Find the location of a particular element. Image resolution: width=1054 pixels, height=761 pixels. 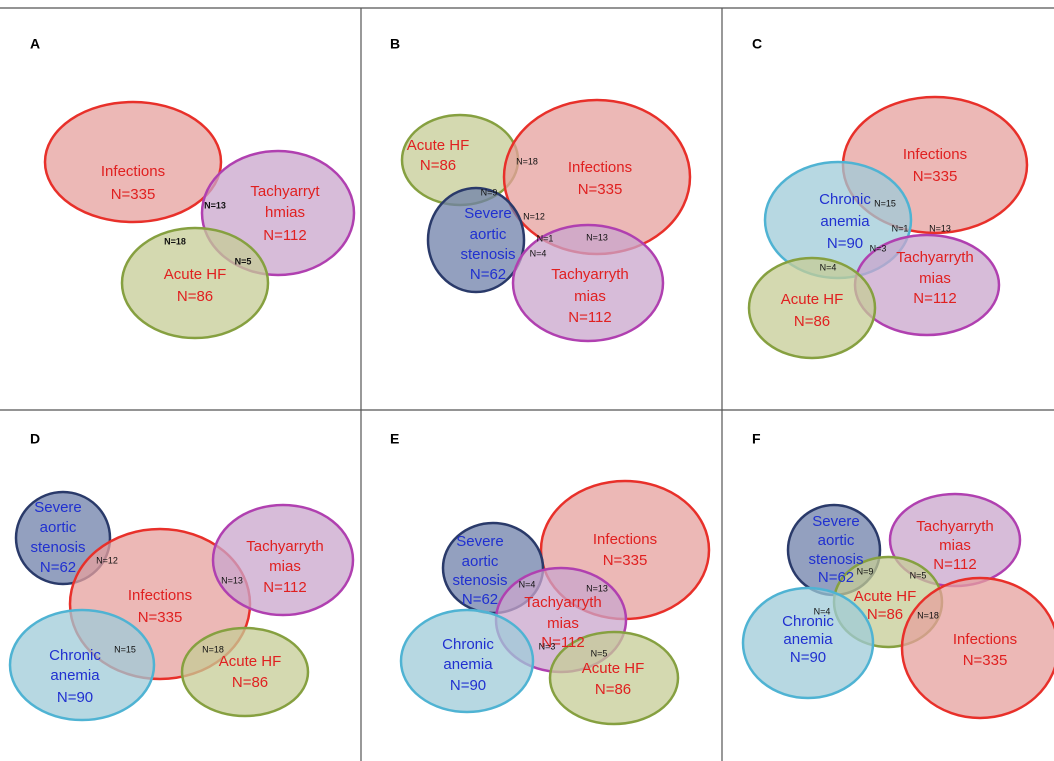

panel-label: E is located at coordinates (394, 439).